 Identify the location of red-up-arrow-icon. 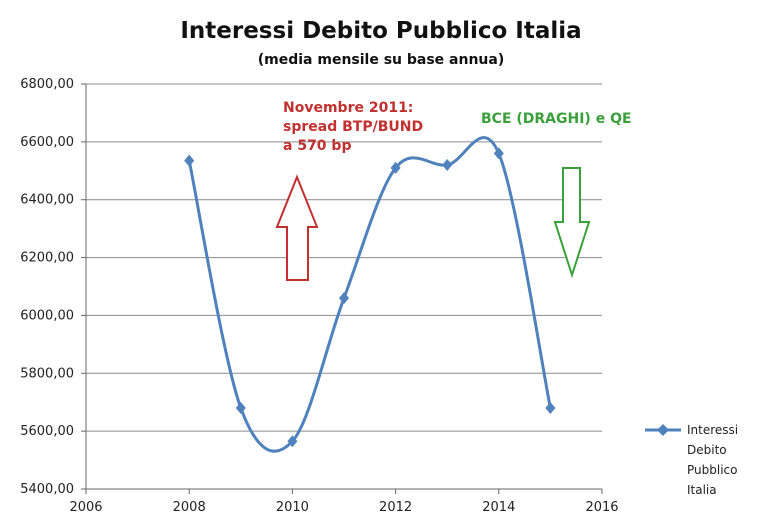
(297, 227).